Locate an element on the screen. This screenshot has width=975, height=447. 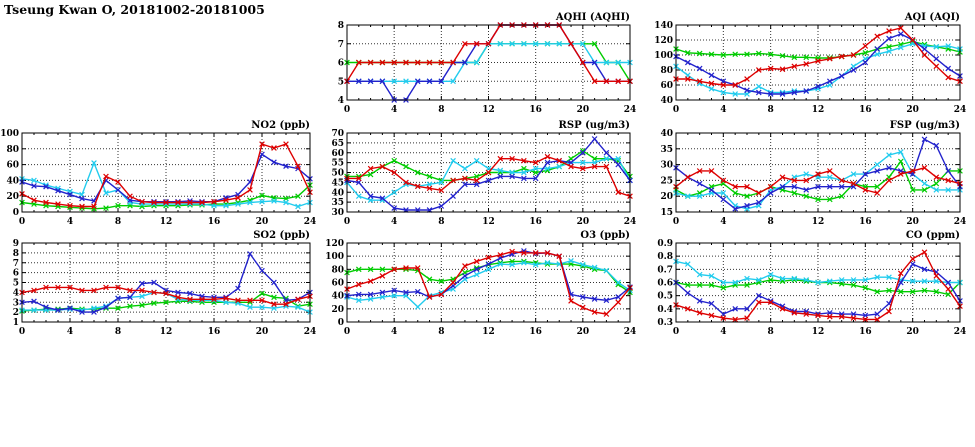
y-tick-label: 140 is located at coordinates (663, 26).